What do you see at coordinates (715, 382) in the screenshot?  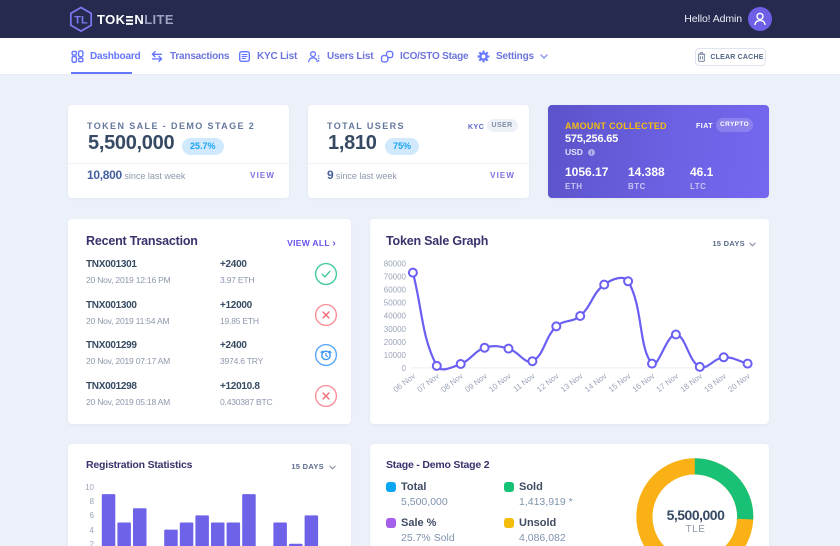 I see `svg-text: 19 Nov` at bounding box center [715, 382].